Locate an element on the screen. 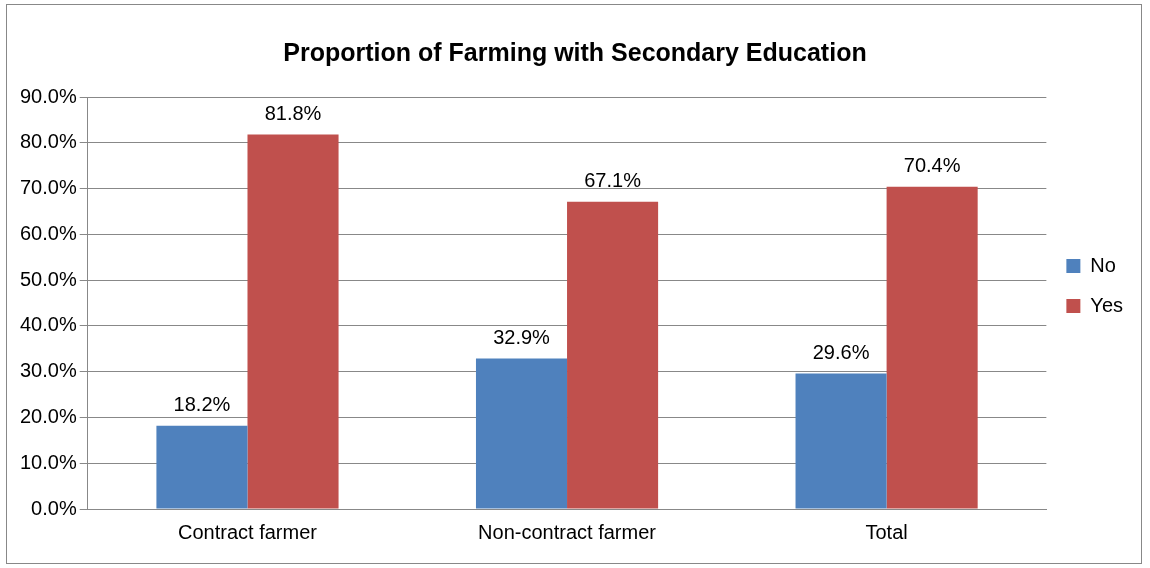 The width and height of the screenshot is (1150, 568). legend-label: No is located at coordinates (1103, 264).